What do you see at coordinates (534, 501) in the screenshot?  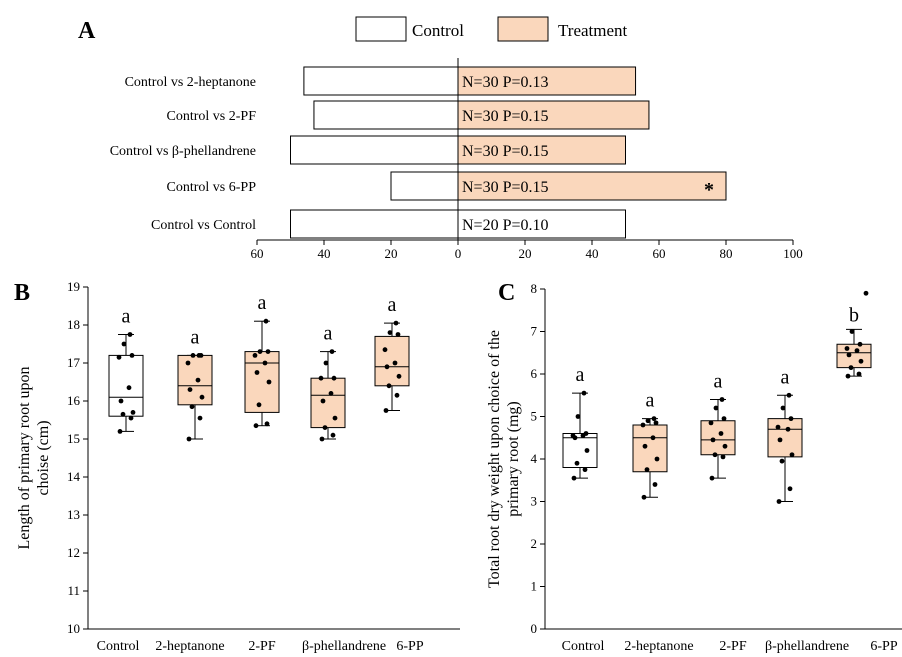 I see `y-tick-label: 3` at bounding box center [534, 501].